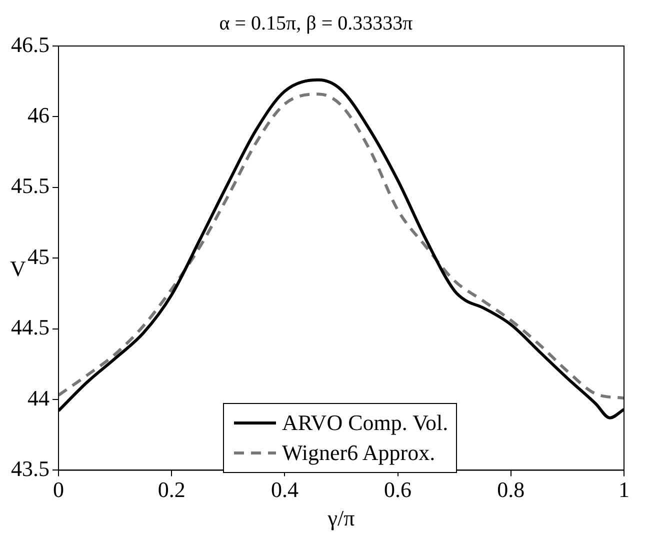 Image resolution: width=646 pixels, height=541 pixels. What do you see at coordinates (30, 327) in the screenshot?
I see `y-tick-label: 44.5` at bounding box center [30, 327].